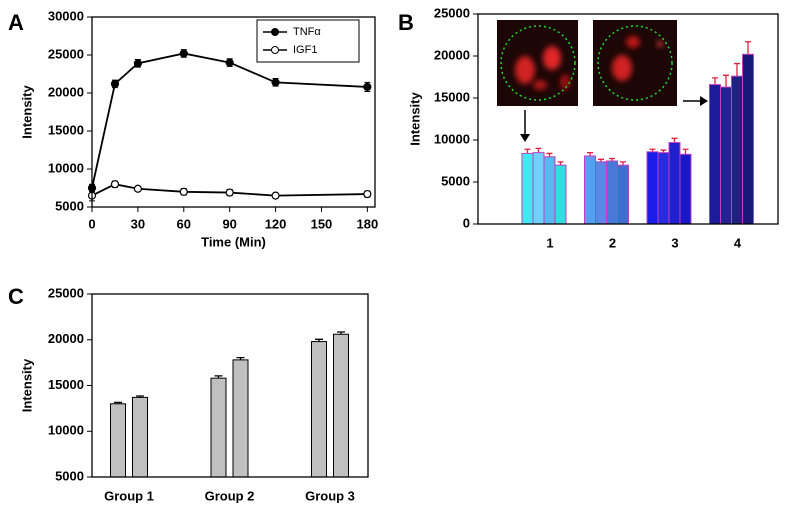 The width and height of the screenshot is (800, 515). Describe the element at coordinates (738, 242) in the screenshot. I see `x-tick-label: 4` at that location.